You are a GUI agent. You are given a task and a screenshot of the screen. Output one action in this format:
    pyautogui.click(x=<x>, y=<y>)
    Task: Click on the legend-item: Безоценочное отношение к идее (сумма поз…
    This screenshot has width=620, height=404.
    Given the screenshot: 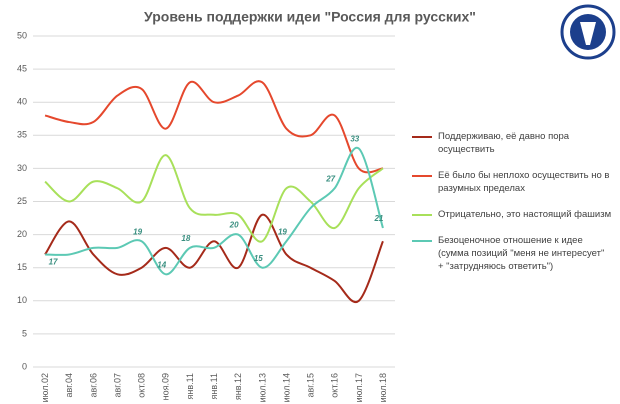 What is the action you would take?
    pyautogui.click(x=512, y=253)
    